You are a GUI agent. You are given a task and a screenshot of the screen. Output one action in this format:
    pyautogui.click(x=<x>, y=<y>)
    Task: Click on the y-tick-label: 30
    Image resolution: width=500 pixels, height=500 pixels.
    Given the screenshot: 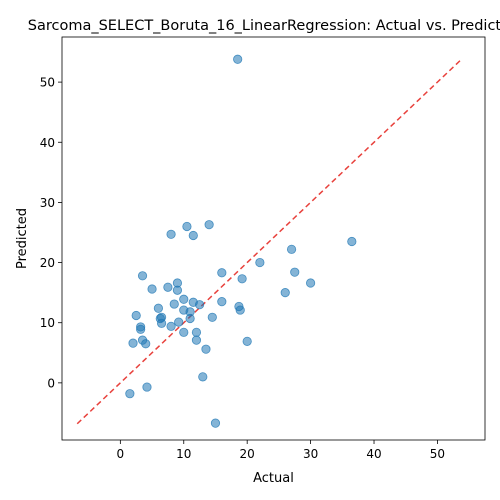 What is the action you would take?
    pyautogui.click(x=47, y=203)
    